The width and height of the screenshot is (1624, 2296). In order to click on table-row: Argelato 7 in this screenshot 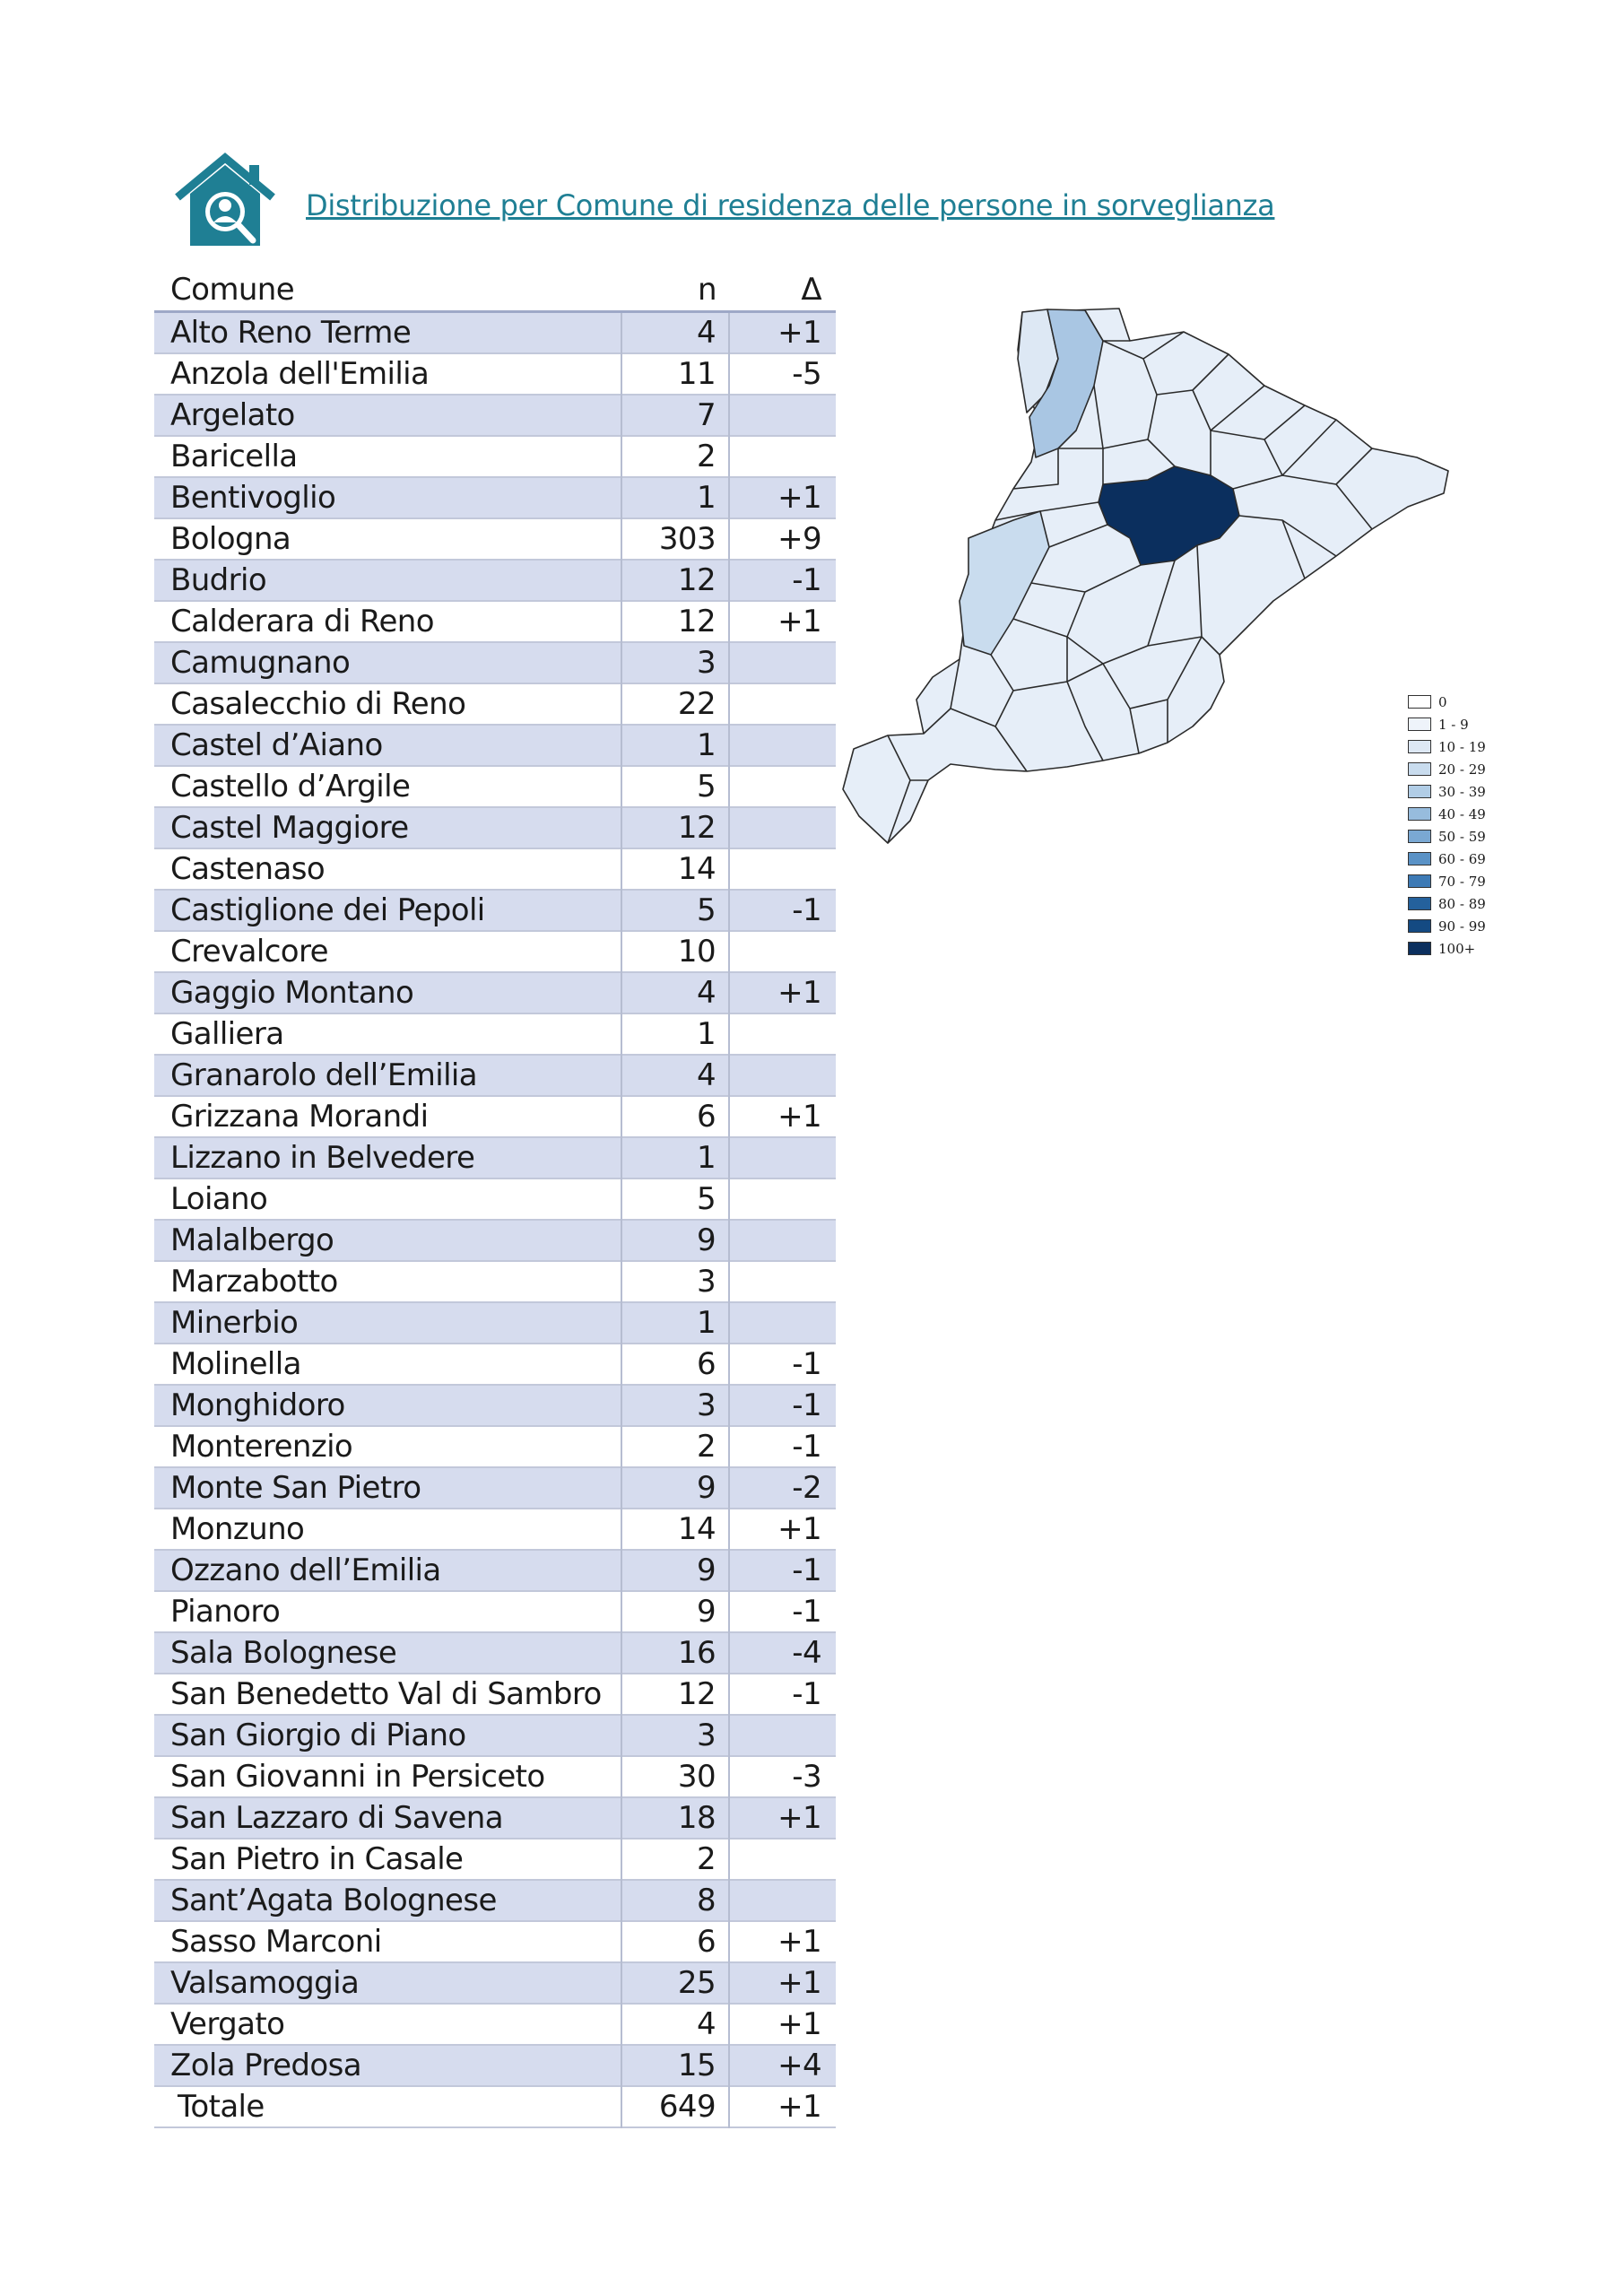, I will do `click(495, 415)`.